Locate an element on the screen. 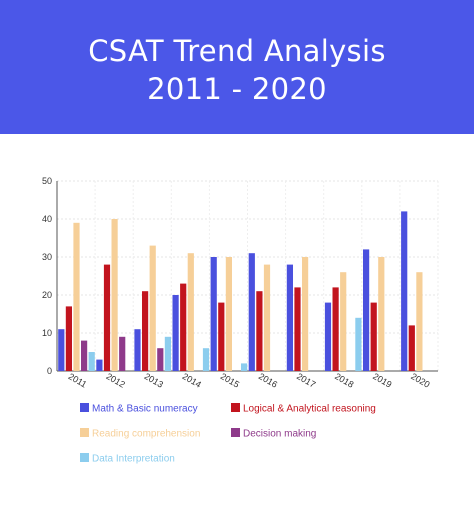  bar-reading-comprehension-2018 is located at coordinates (343, 321).